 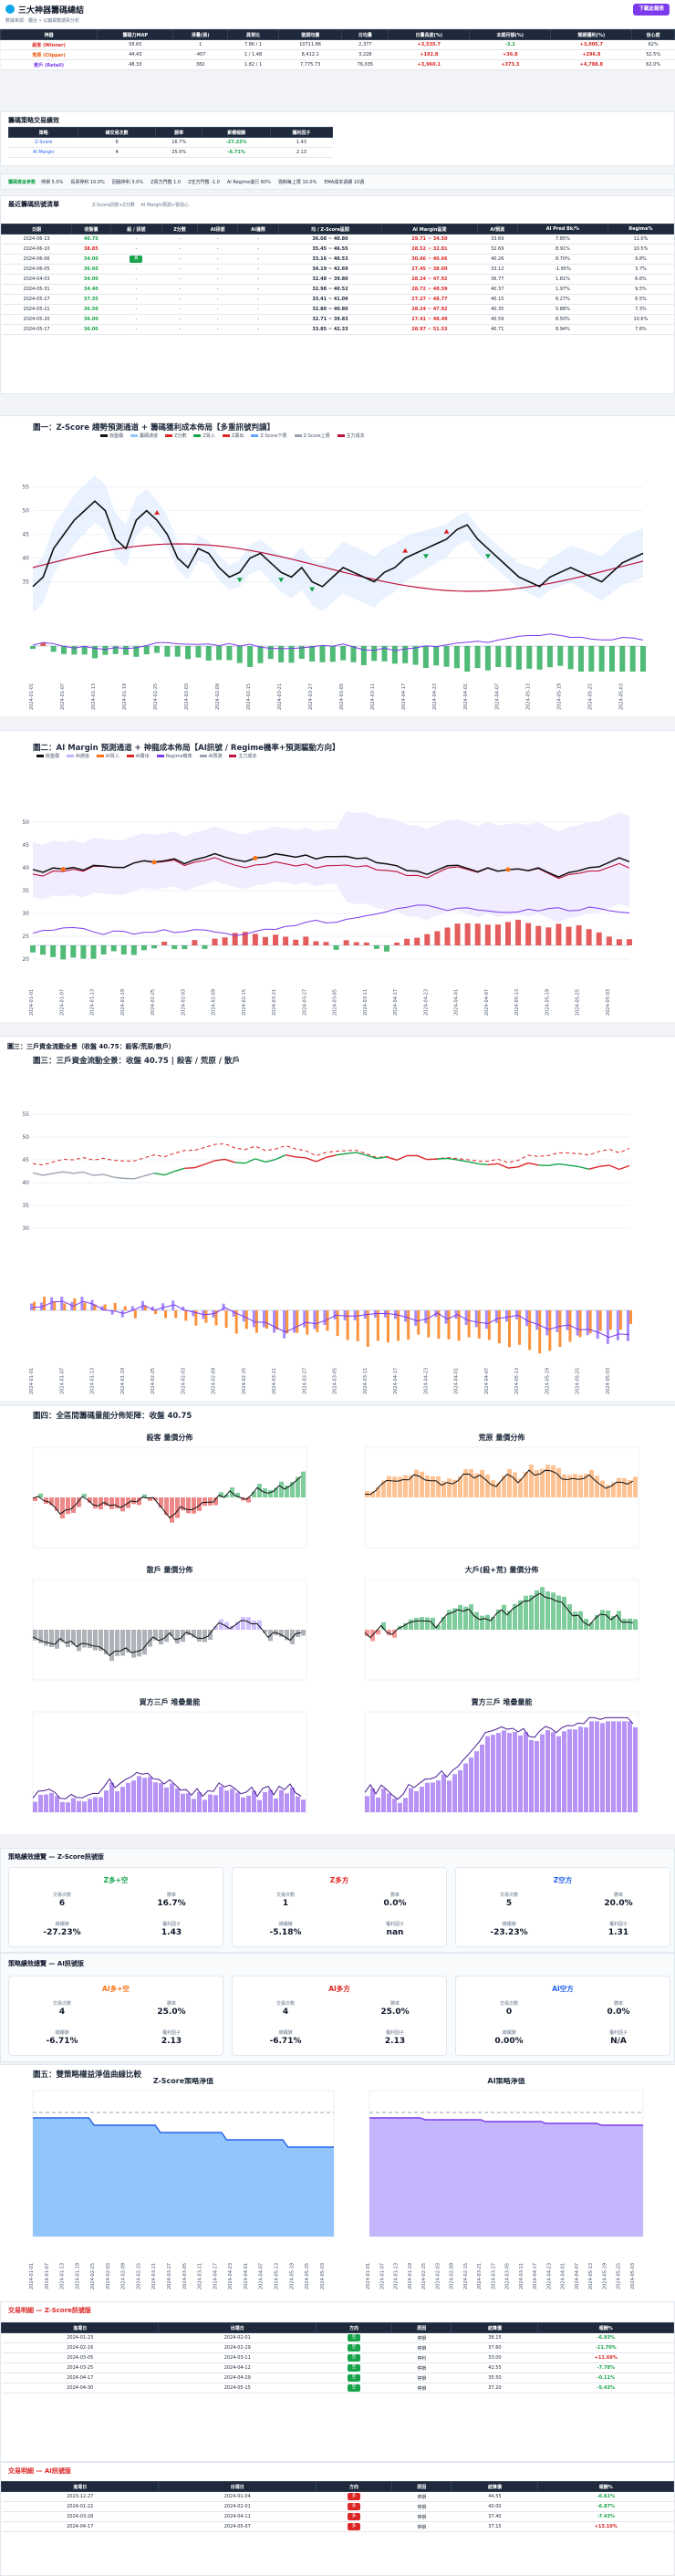 What do you see at coordinates (144, 436) in the screenshot?
I see `chart1-legend-item: 籌碼通道` at bounding box center [144, 436].